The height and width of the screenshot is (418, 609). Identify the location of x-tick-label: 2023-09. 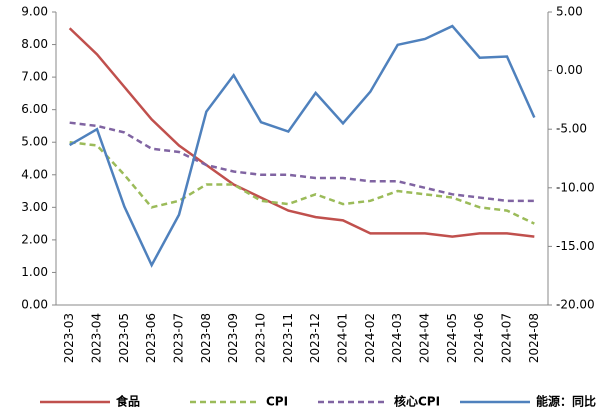
(233, 338).